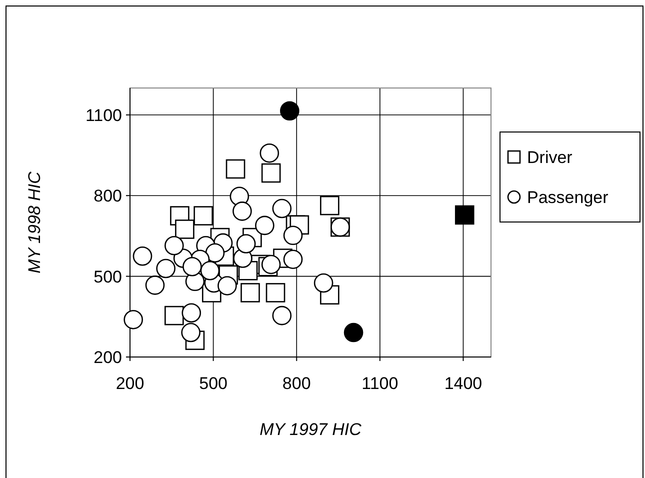 This screenshot has width=645, height=478. What do you see at coordinates (108, 196) in the screenshot?
I see `y-tick-label: 800` at bounding box center [108, 196].